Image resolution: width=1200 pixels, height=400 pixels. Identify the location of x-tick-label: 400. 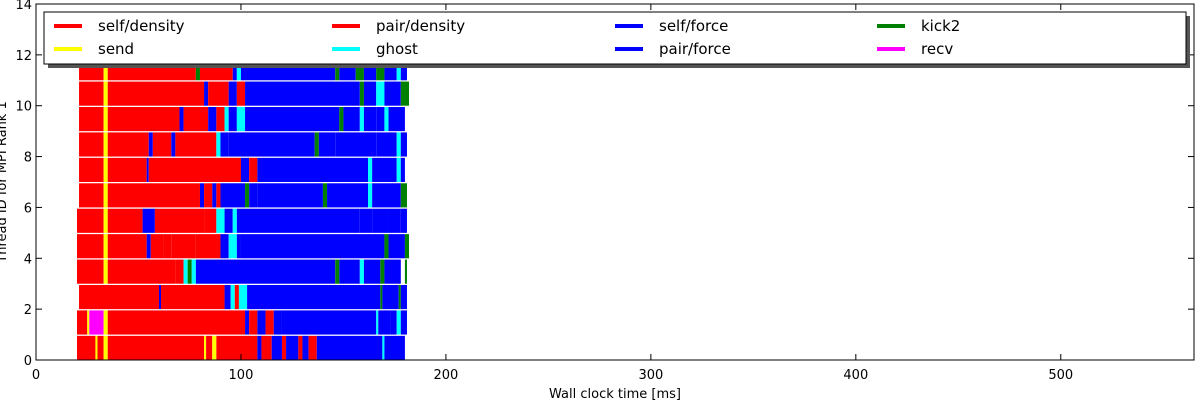
(855, 375).